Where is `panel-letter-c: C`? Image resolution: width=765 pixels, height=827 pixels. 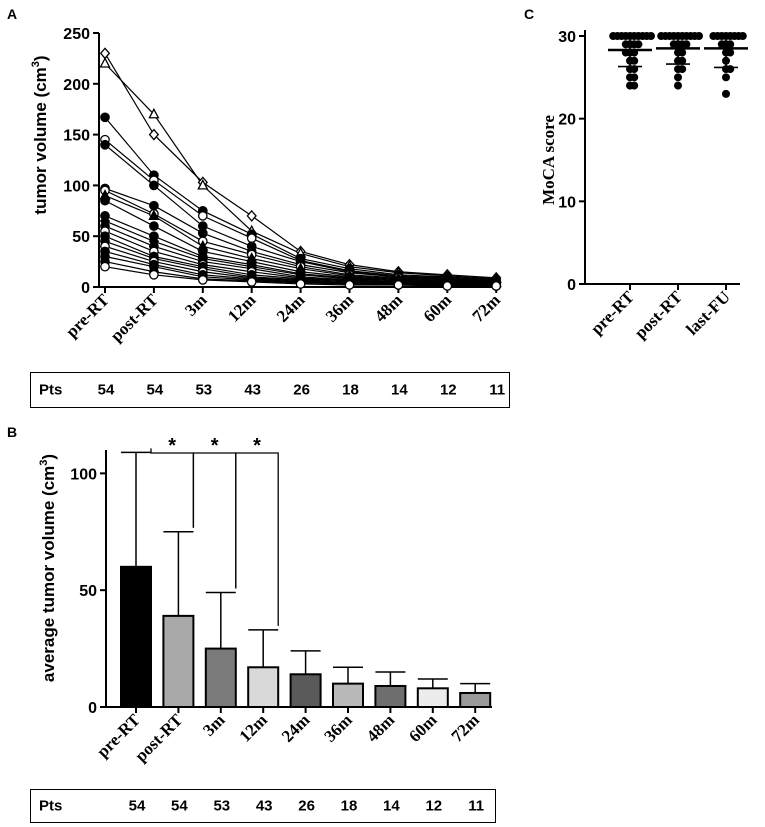
panel-letter-c: C is located at coordinates (529, 14).